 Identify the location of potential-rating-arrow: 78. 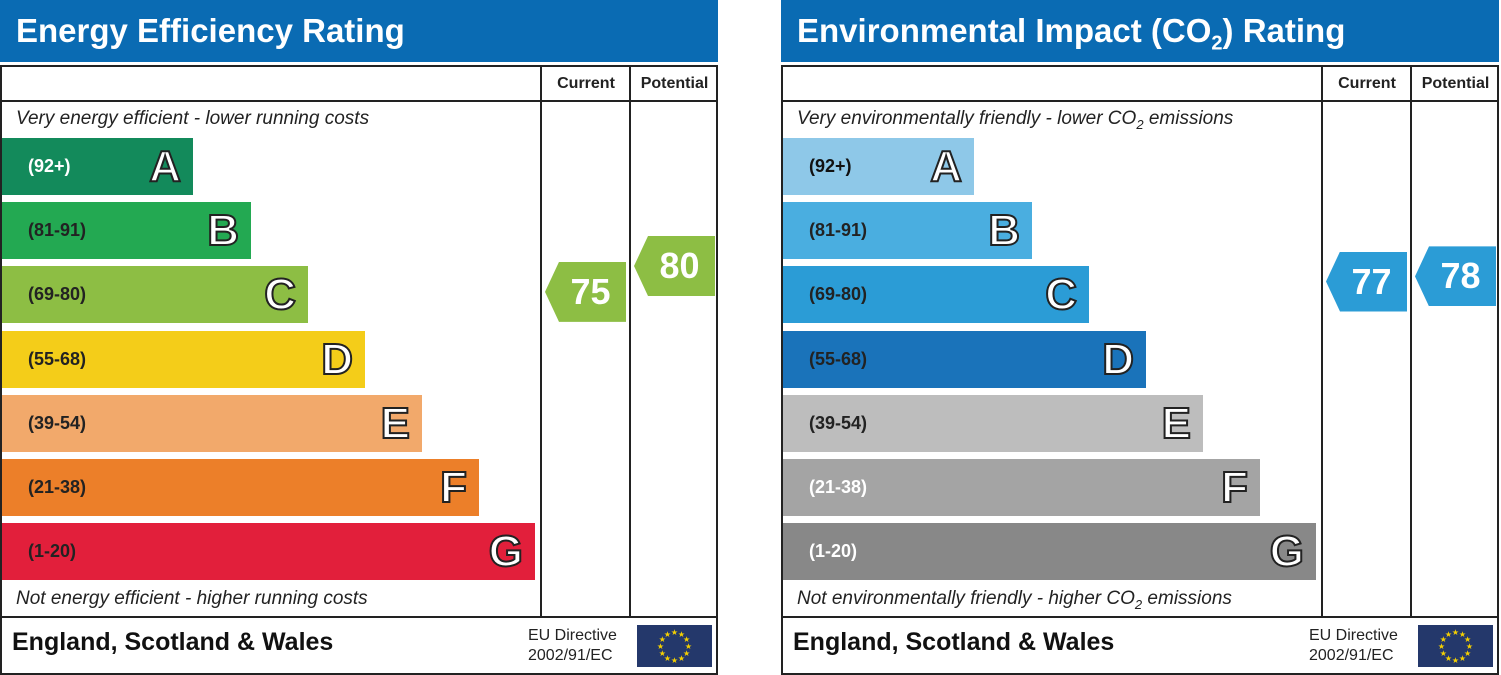
(1455, 276).